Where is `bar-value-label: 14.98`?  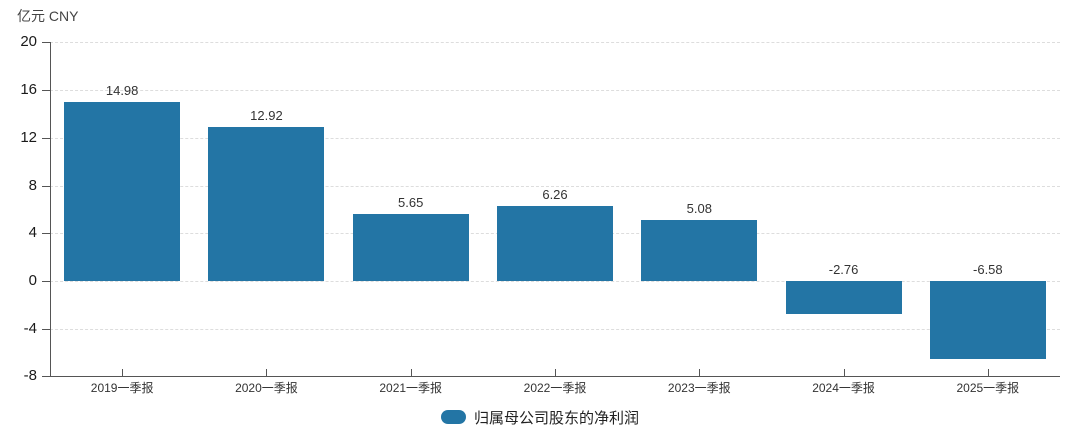 bar-value-label: 14.98 is located at coordinates (122, 91).